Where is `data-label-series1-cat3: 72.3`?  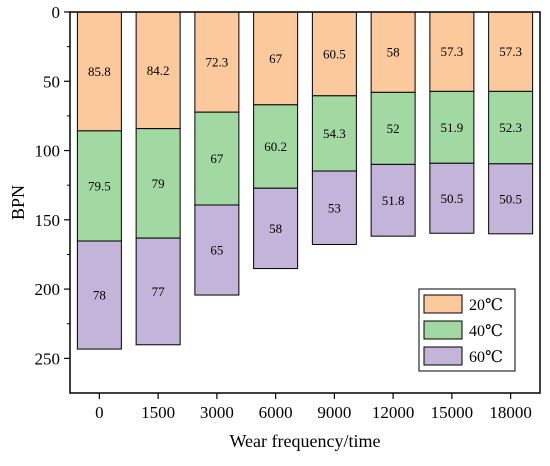 data-label-series1-cat3: 72.3 is located at coordinates (217, 62).